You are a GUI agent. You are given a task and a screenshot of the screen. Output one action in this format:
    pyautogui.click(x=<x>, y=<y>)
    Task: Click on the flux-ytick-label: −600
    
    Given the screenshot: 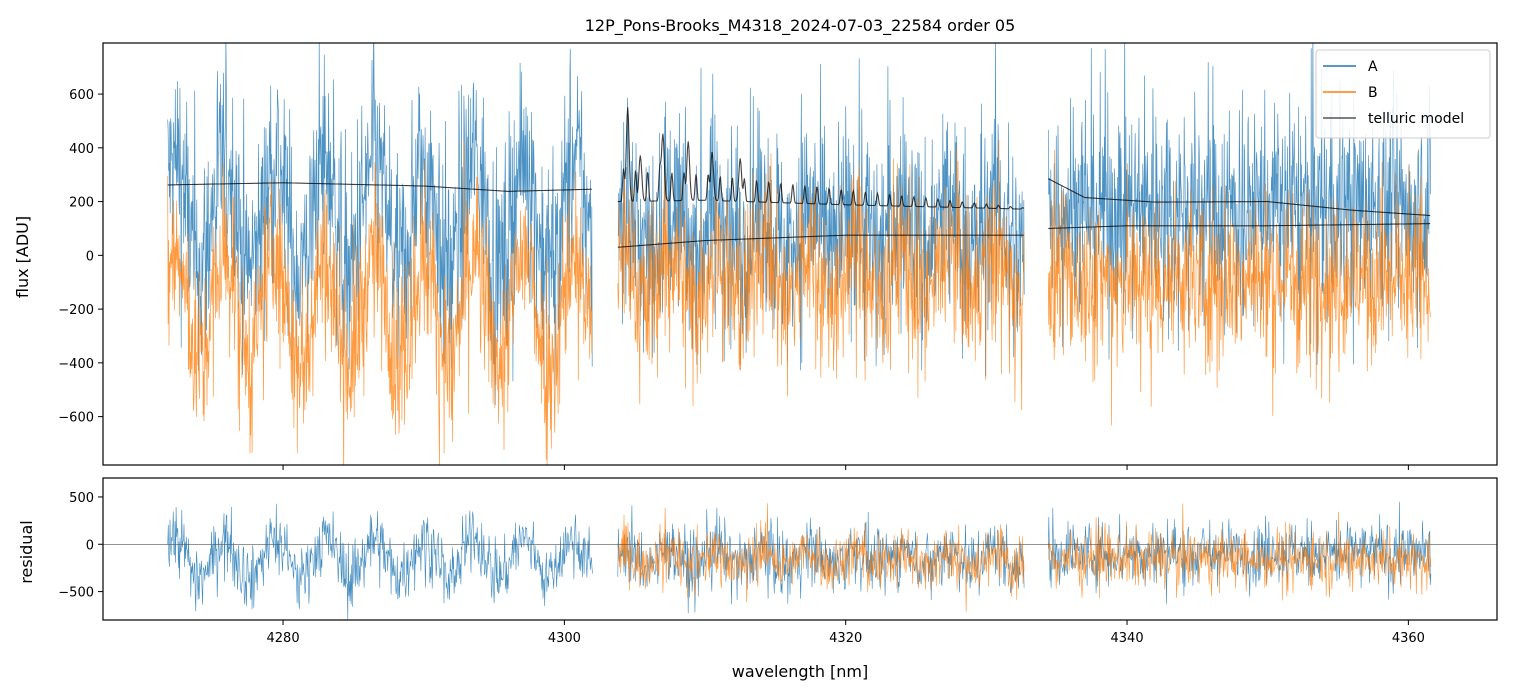 What is the action you would take?
    pyautogui.click(x=76, y=418)
    